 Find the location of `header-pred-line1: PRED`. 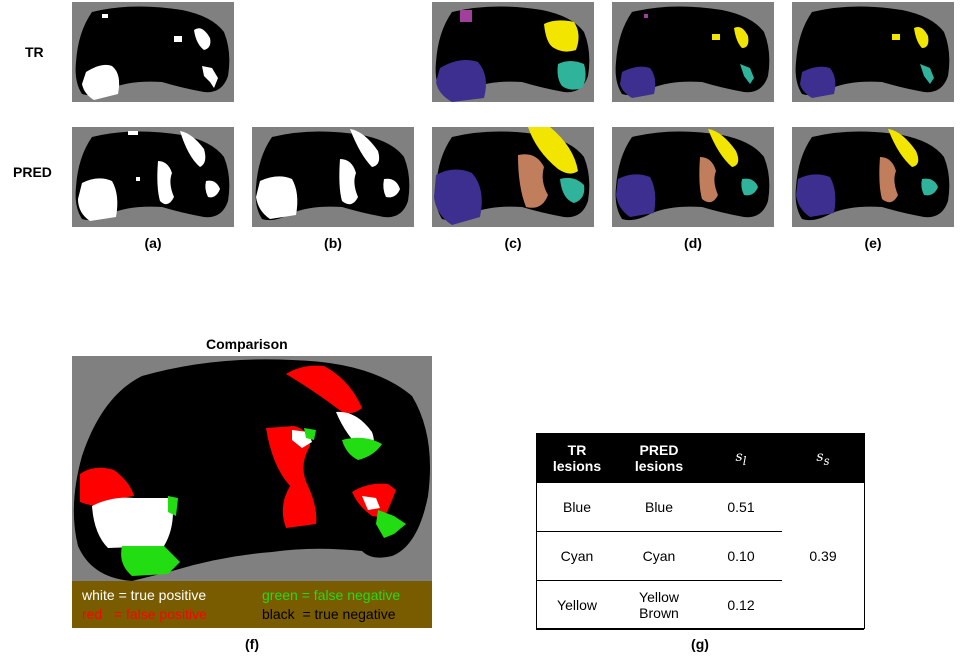

header-pred-line1: PRED is located at coordinates (659, 450).